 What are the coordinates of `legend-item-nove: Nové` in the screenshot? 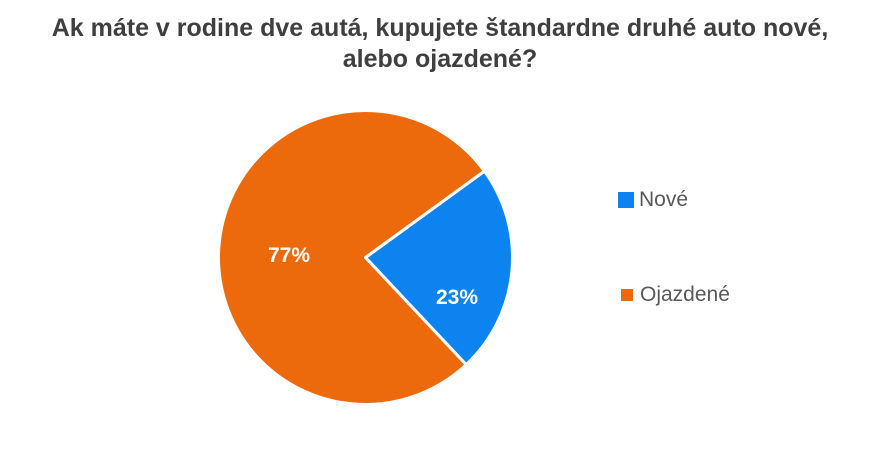 It's located at (653, 200).